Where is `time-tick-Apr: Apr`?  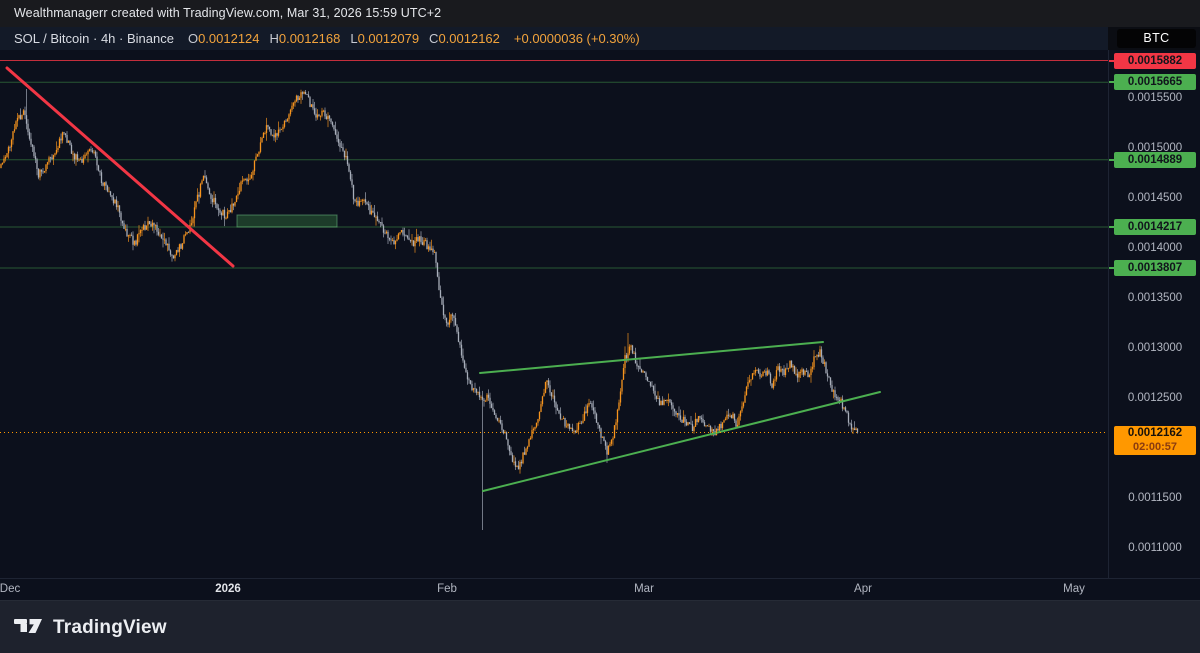 time-tick-Apr: Apr is located at coordinates (863, 589).